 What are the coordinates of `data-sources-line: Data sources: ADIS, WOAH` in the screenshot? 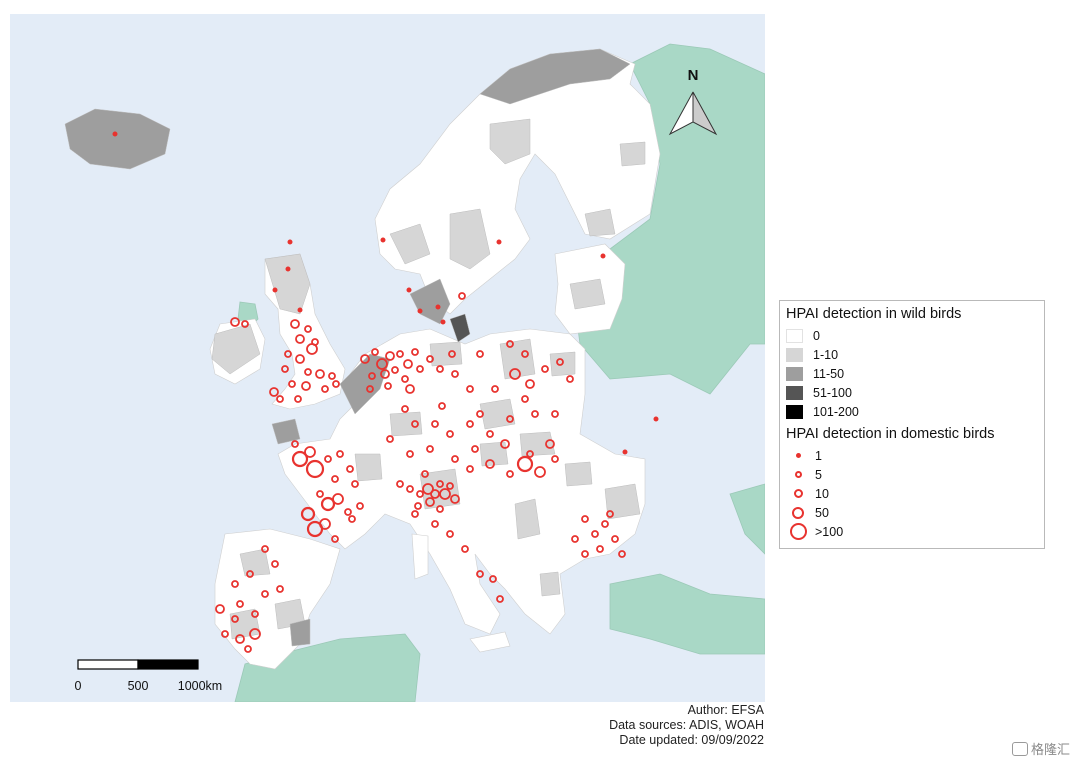 It's located at (686, 725).